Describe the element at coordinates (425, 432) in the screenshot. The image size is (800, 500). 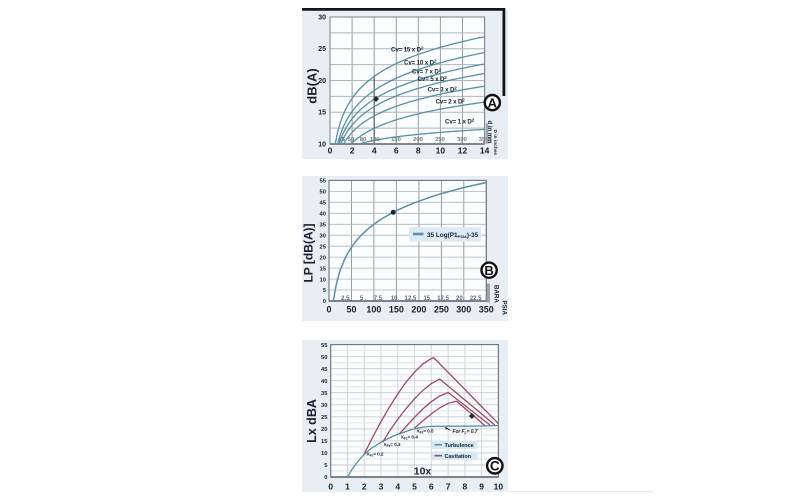
I see `svg-text: XFz= 0.5` at that location.